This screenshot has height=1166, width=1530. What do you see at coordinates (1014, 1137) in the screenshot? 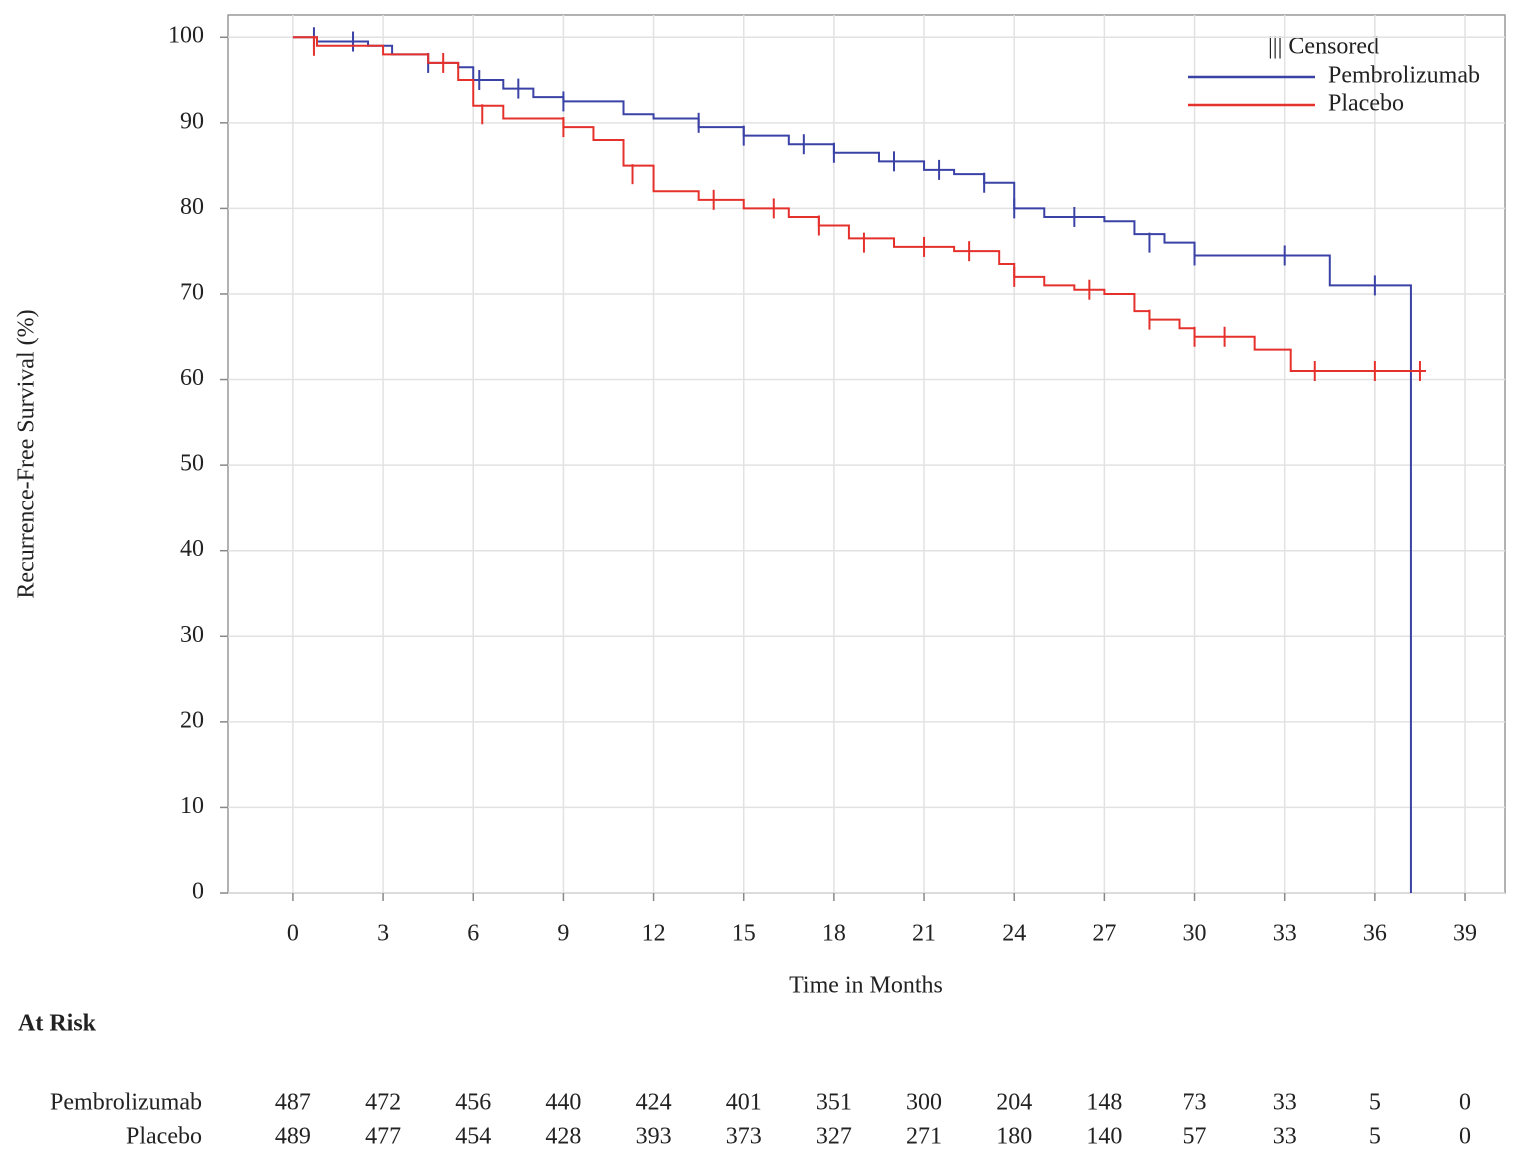
I see `at-risk-count: 180` at bounding box center [1014, 1137].